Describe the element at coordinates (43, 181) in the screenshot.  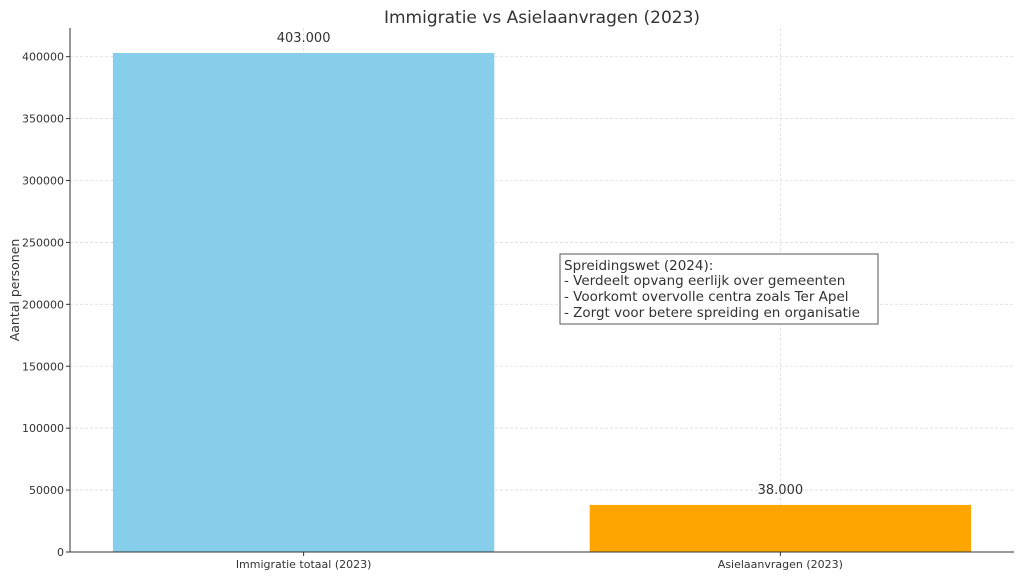
I see `y-tick-label: 300000` at that location.